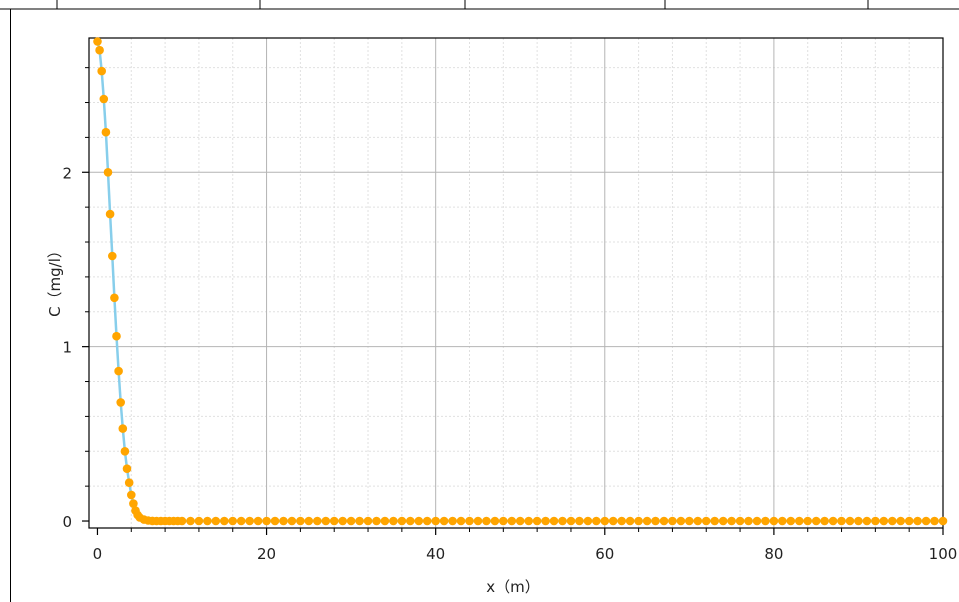 Image resolution: width=959 pixels, height=602 pixels. I want to click on y-axis-ticks, so click(85, 294).